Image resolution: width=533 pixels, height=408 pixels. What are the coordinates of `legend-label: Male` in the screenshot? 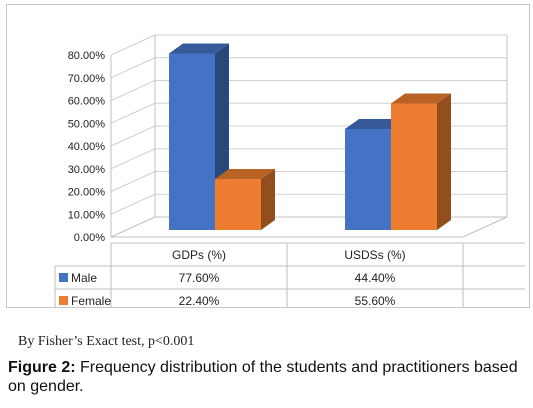 It's located at (84, 278).